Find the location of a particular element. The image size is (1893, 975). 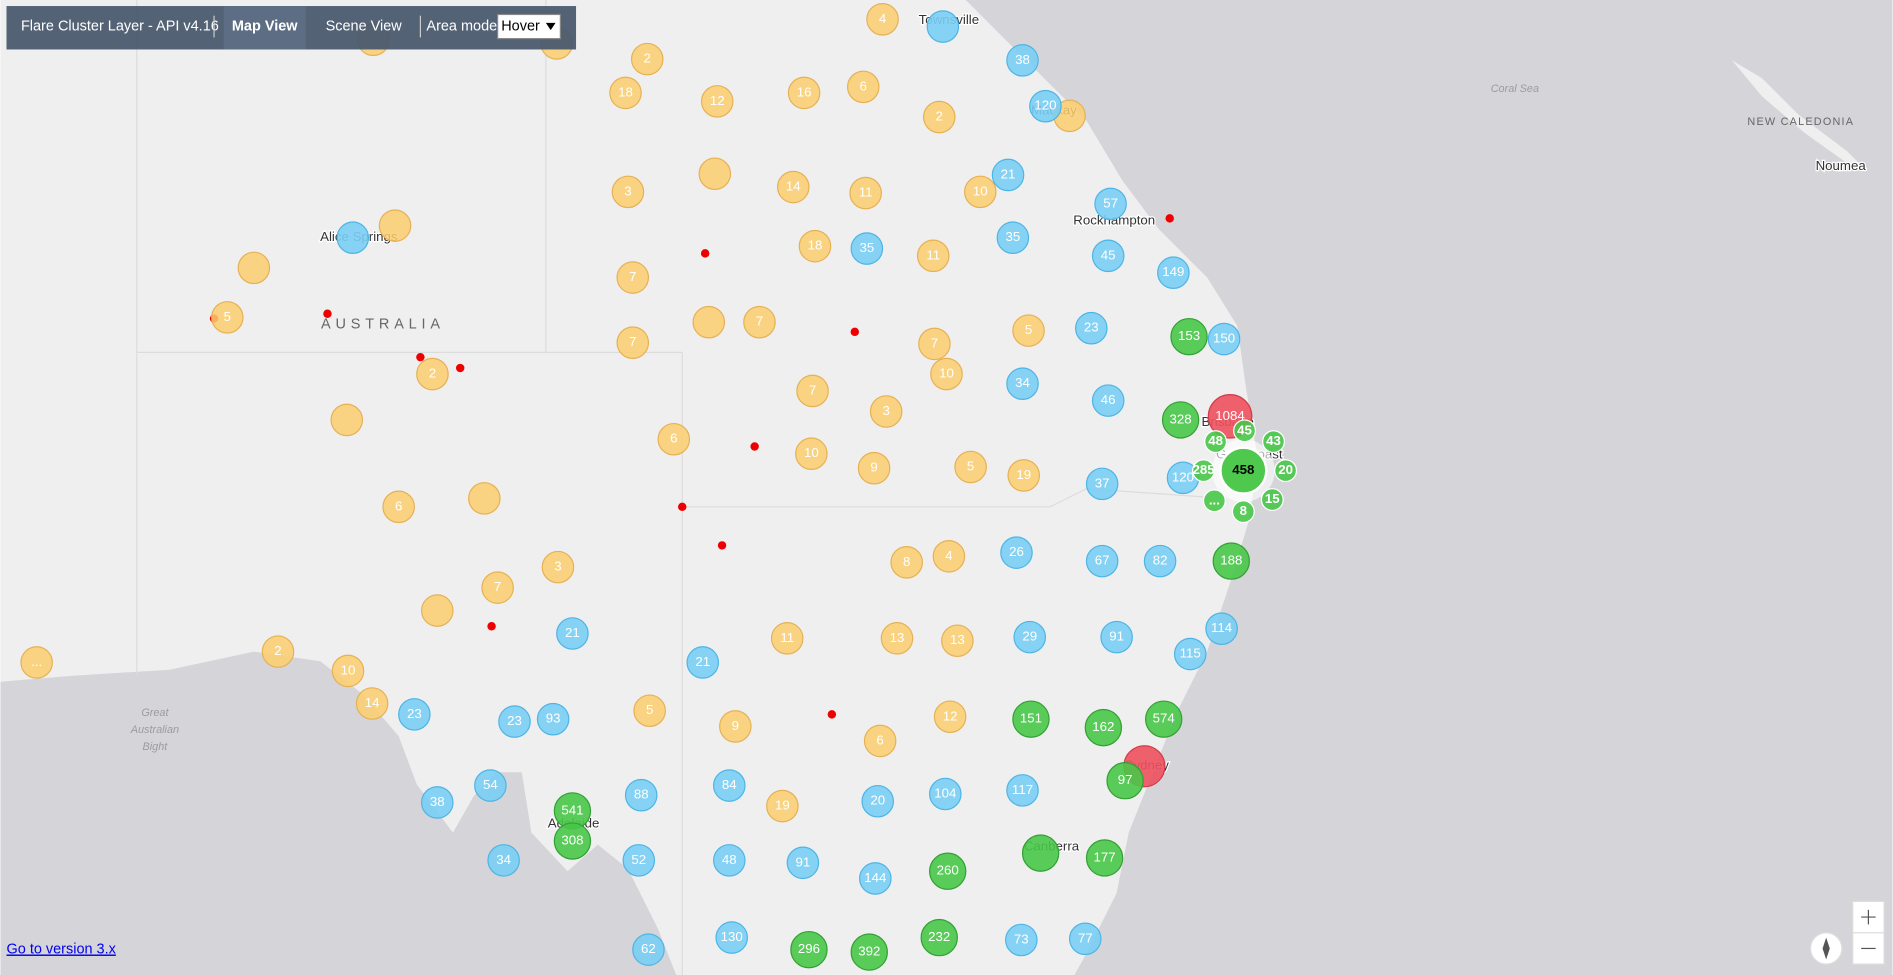

cluster: 115 is located at coordinates (1190, 654).